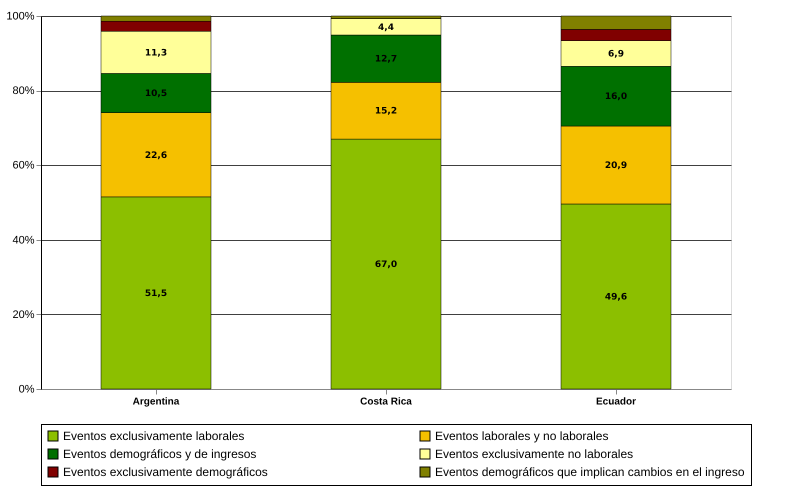 The height and width of the screenshot is (503, 805). I want to click on data-label: 11,3, so click(156, 53).